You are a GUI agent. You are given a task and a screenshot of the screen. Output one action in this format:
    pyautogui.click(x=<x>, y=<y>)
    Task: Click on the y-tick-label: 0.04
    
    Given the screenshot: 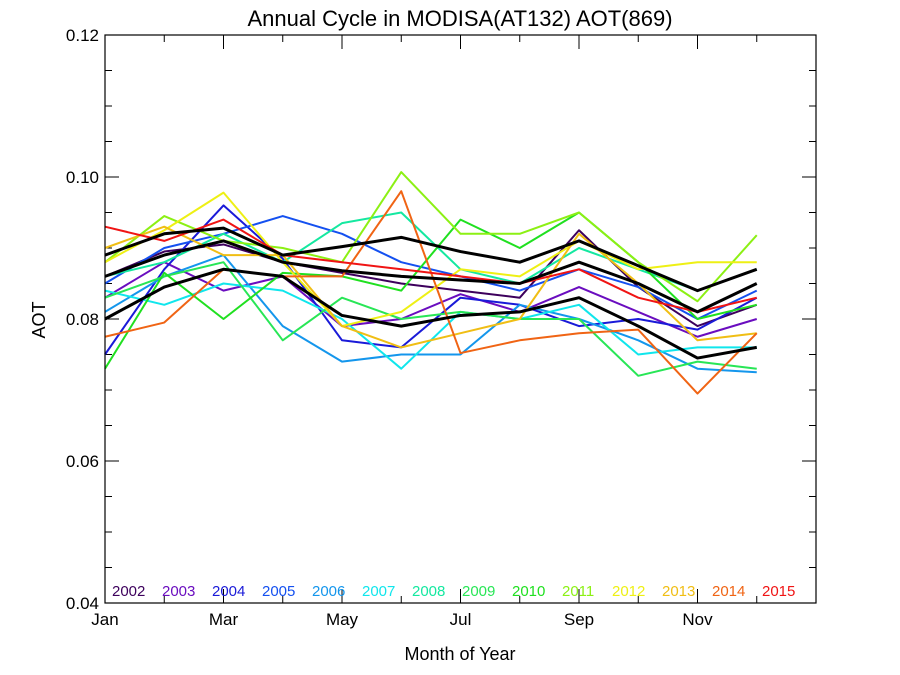 What is the action you would take?
    pyautogui.click(x=82, y=603)
    